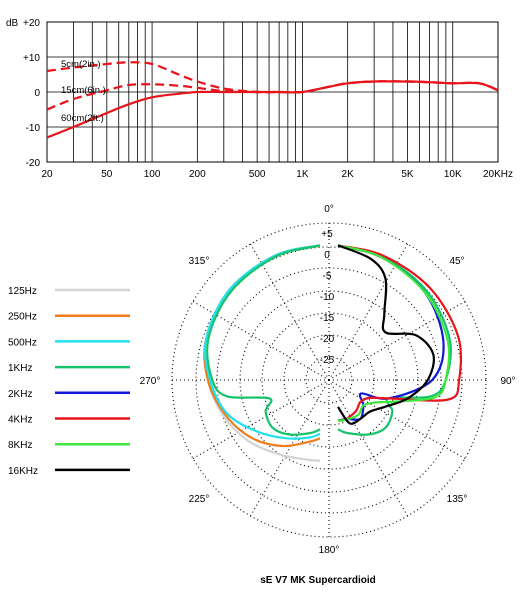 The height and width of the screenshot is (605, 523). I want to click on angle-label-0: 0°, so click(329, 209).